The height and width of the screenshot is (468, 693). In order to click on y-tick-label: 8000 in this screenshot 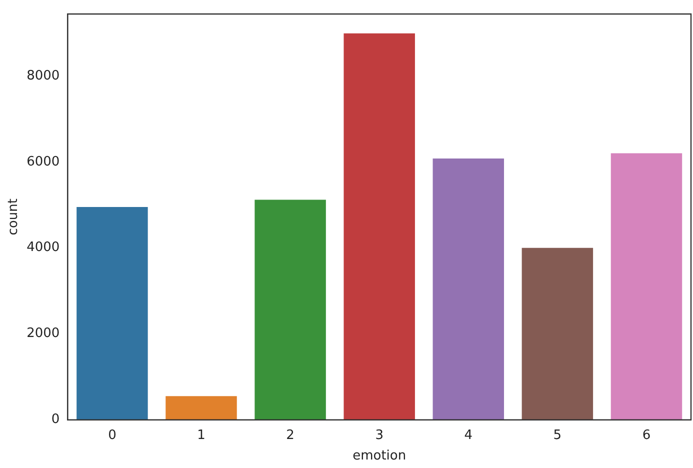, I will do `click(43, 76)`.